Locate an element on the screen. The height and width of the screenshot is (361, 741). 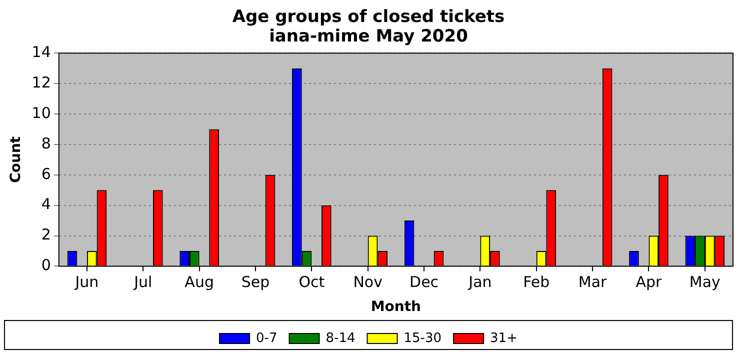
x-tick-label: Aug is located at coordinates (199, 282).